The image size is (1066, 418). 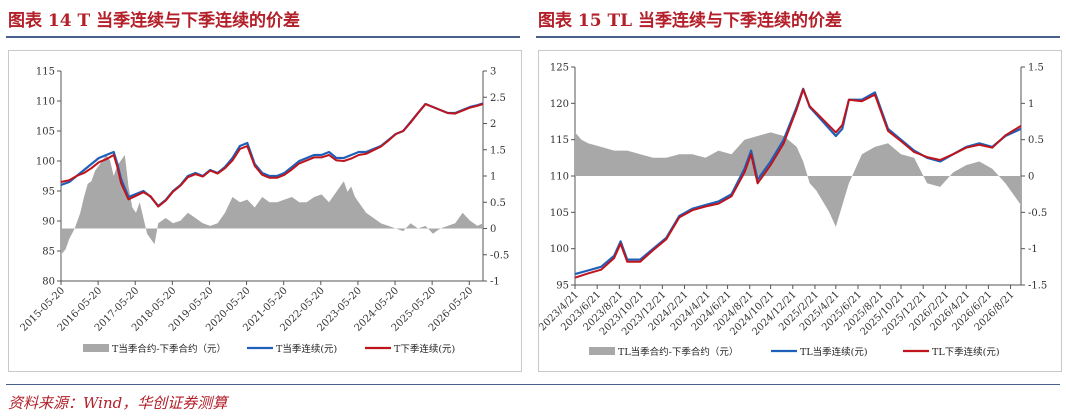 I want to click on legend-label: T当季合约-下季合约（元）, so click(x=169, y=349).